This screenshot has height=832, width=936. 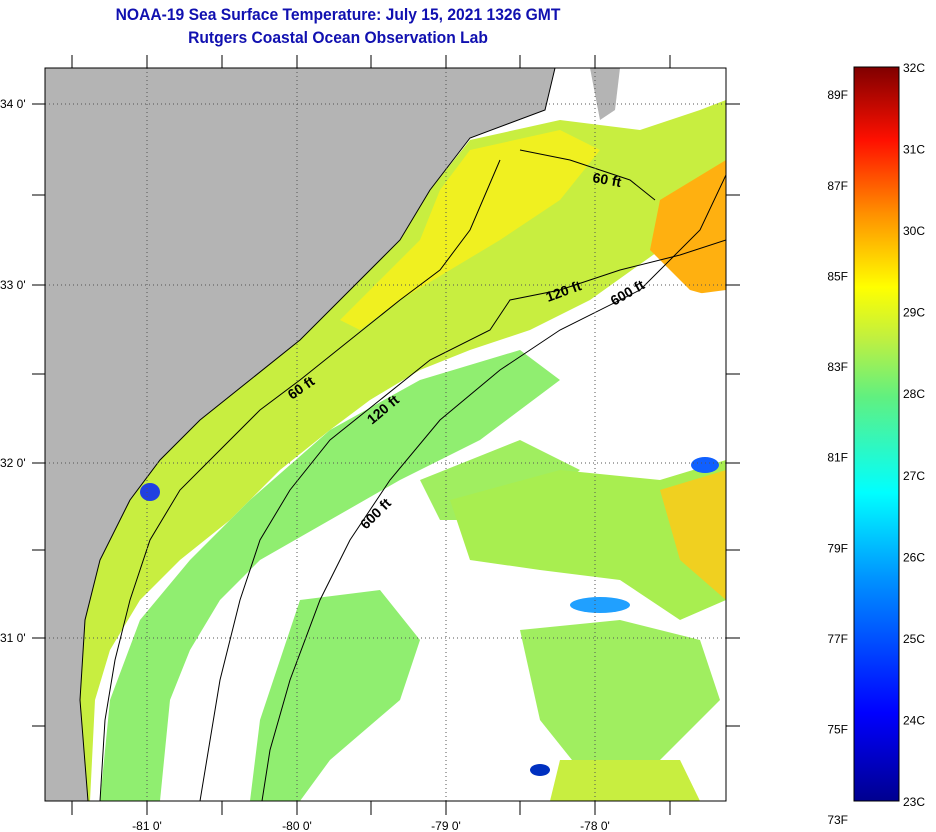 What do you see at coordinates (297, 825) in the screenshot?
I see `lon-label: -80 0'` at bounding box center [297, 825].